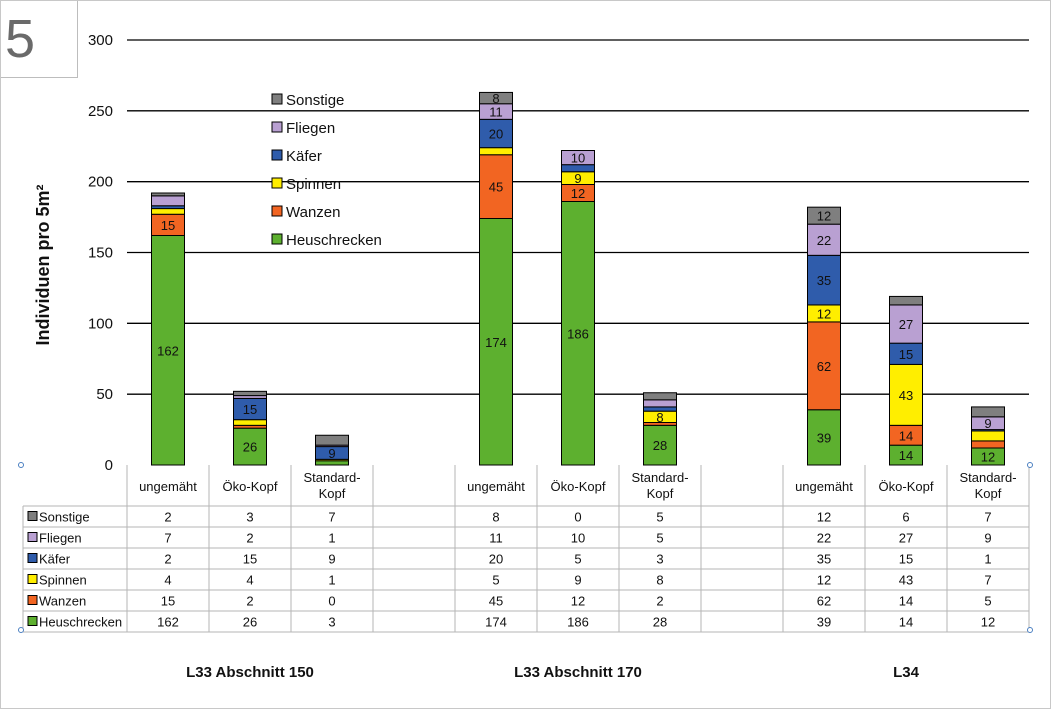 The image size is (1051, 710). What do you see at coordinates (100, 323) in the screenshot?
I see `y-tick-label: 100` at bounding box center [100, 323].